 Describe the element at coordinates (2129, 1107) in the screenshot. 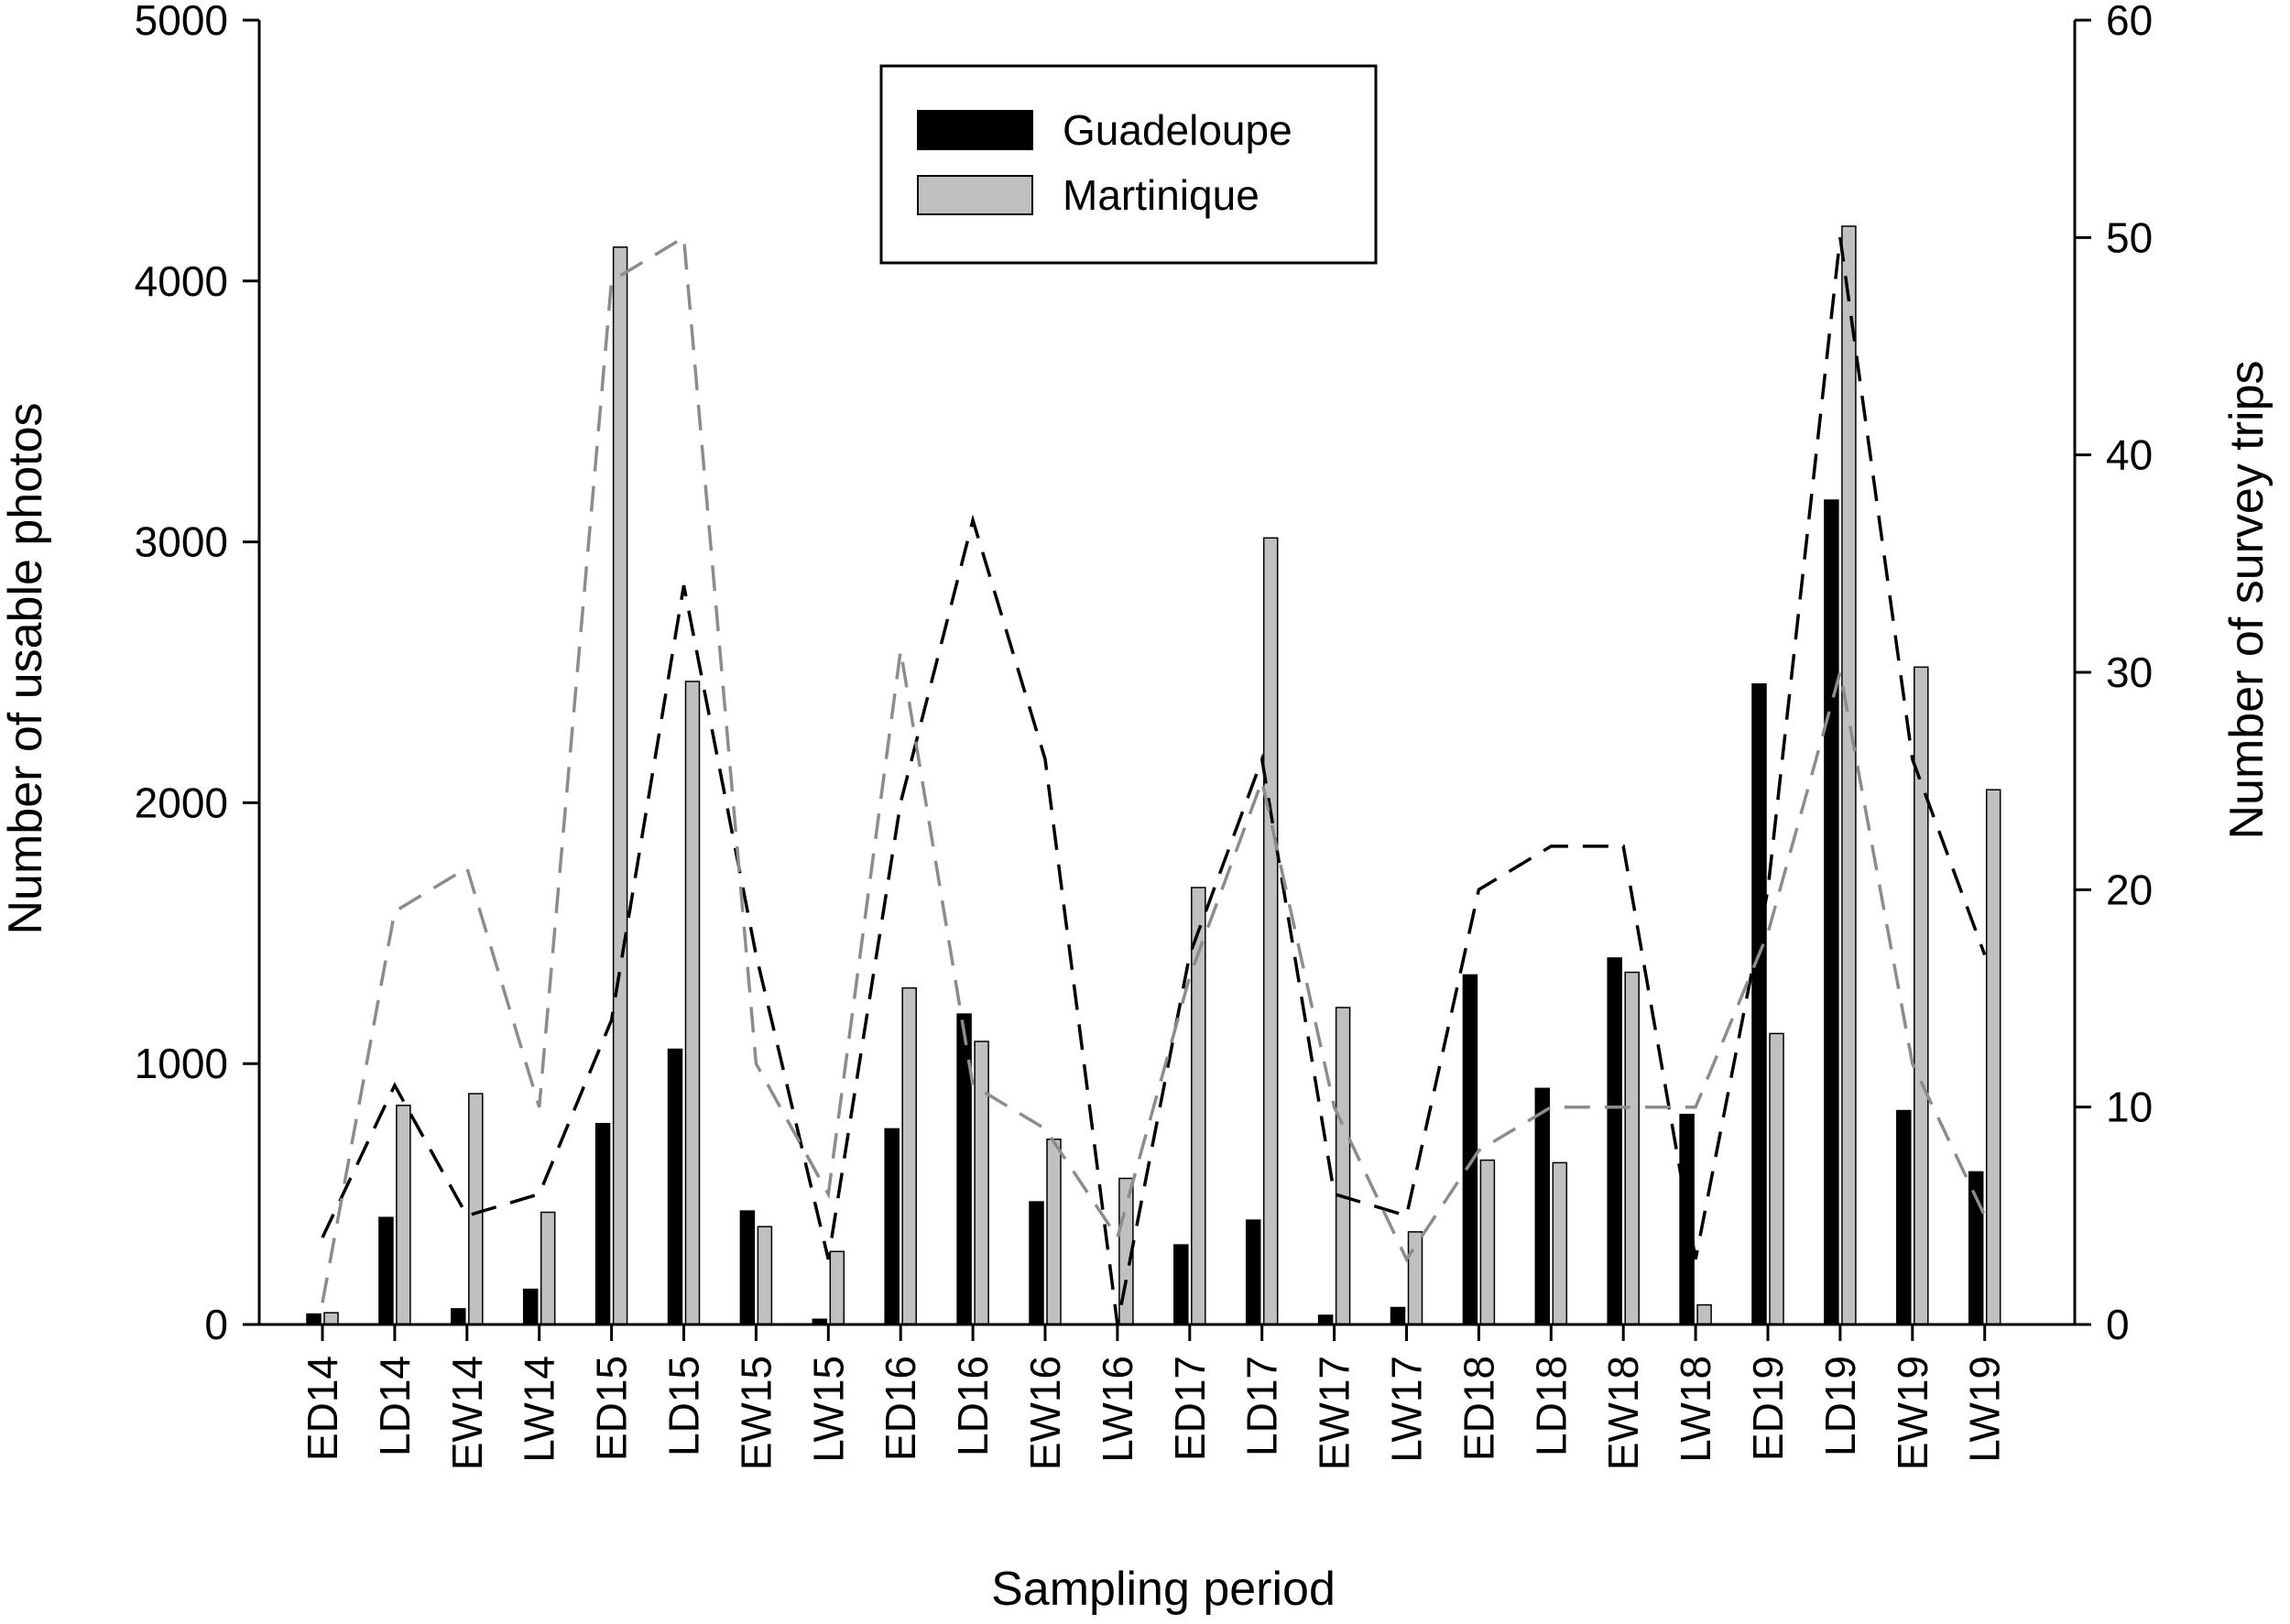

I see `y2-tick-label: 10` at that location.